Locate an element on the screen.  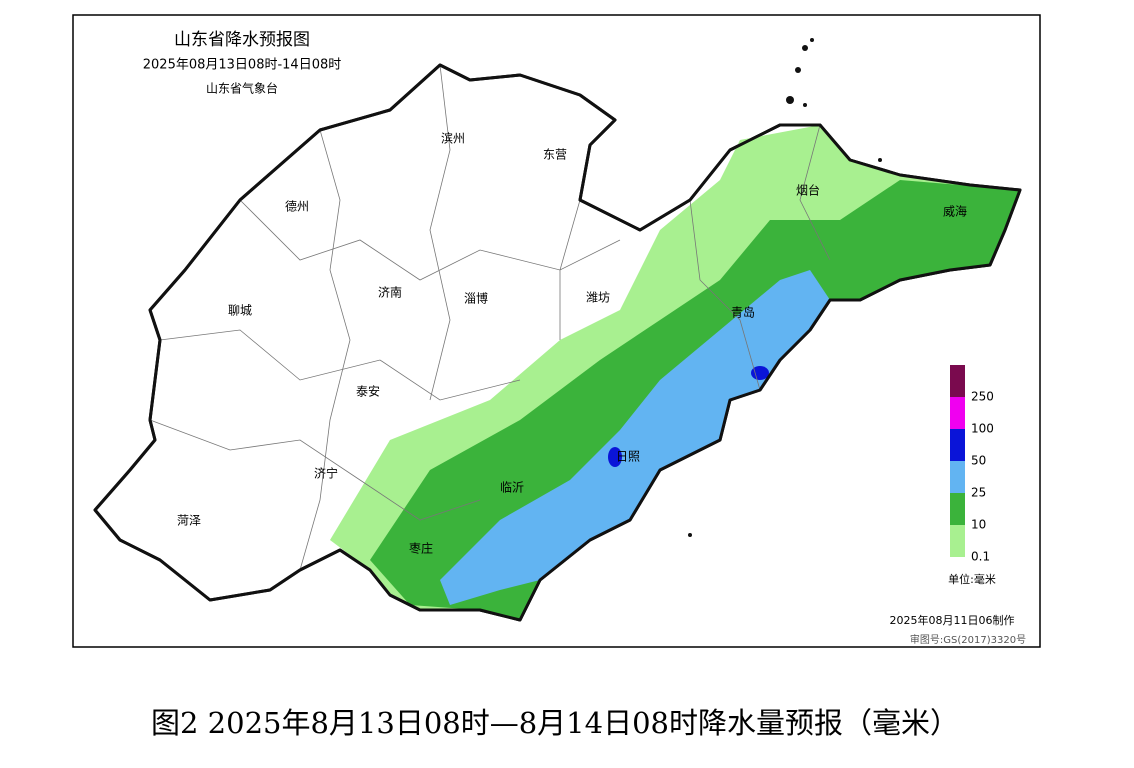
approval-number: 审图号:GS(2017)3320号 is located at coordinates (968, 639).